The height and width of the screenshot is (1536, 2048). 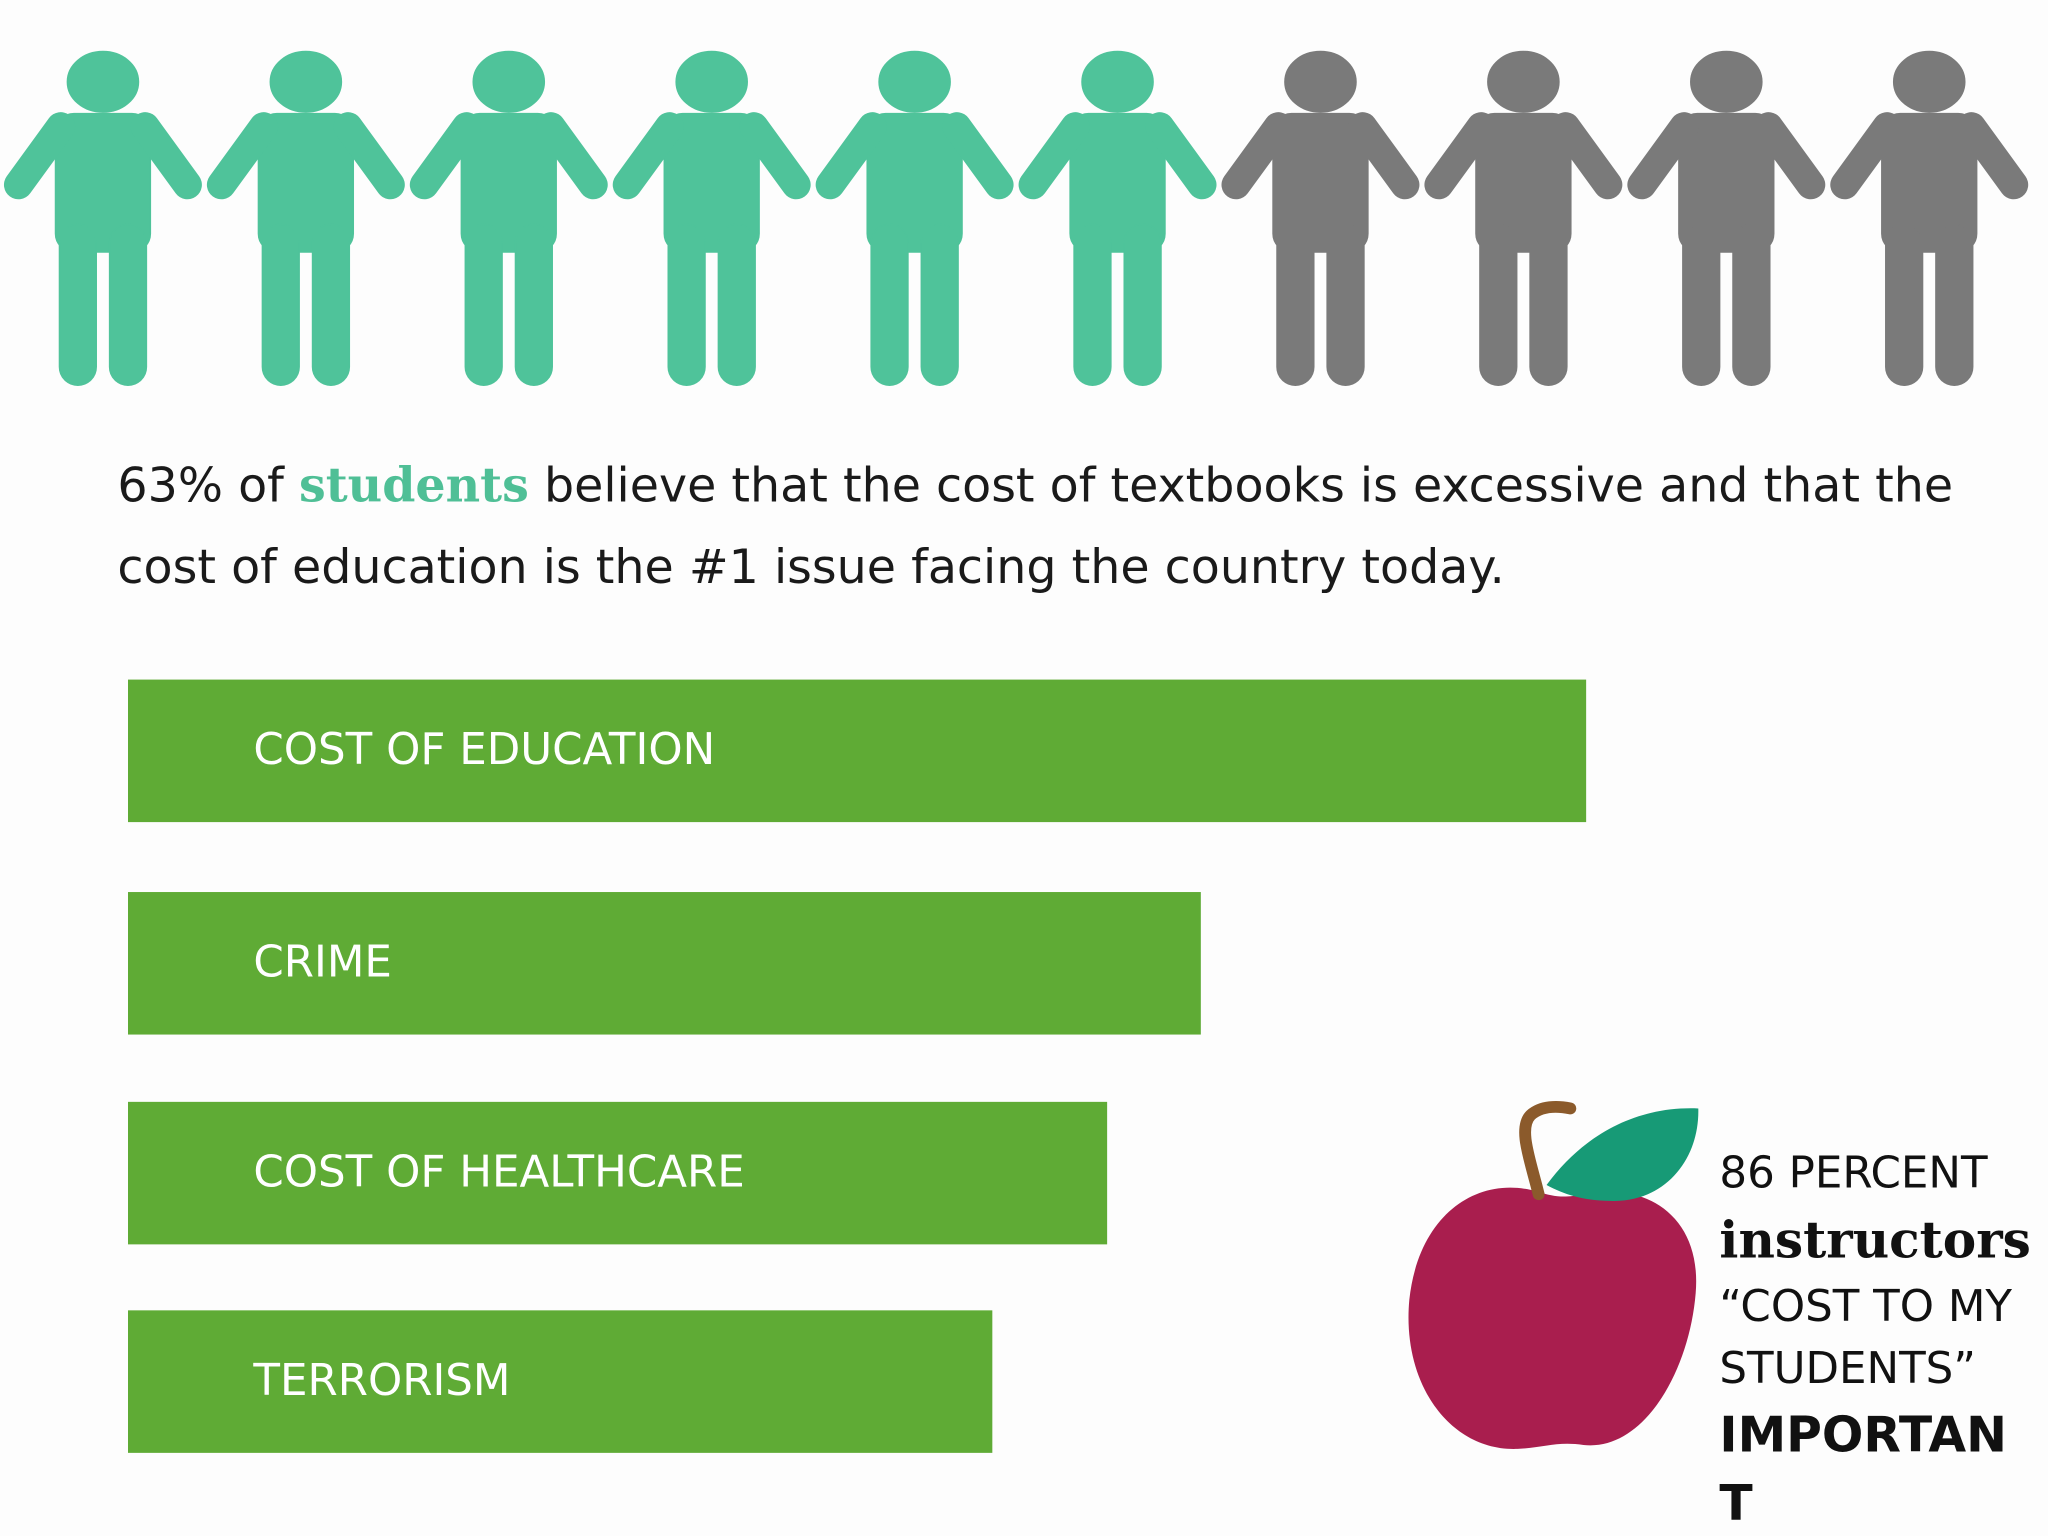 I want to click on bar-label: COST OF EDUCATION, so click(x=484, y=750).